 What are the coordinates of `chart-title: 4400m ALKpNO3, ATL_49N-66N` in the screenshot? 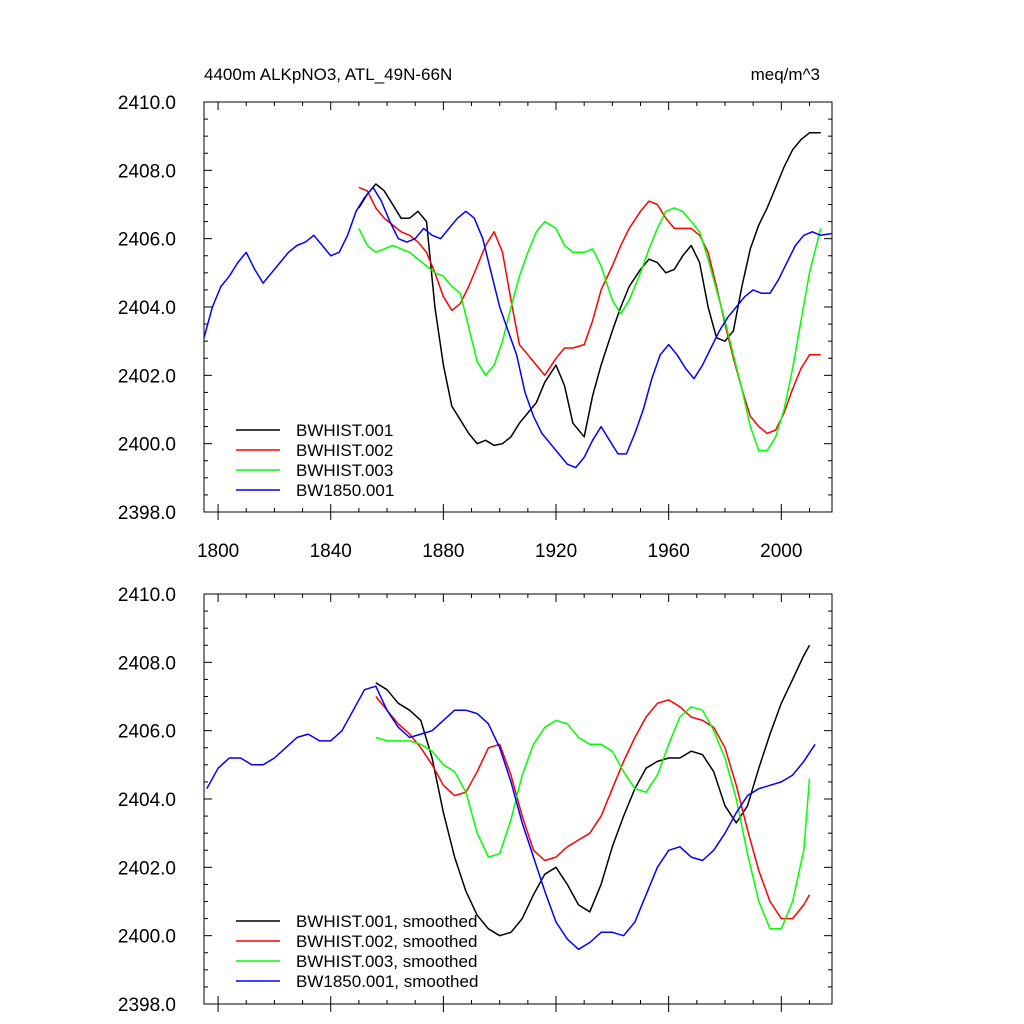 It's located at (328, 74).